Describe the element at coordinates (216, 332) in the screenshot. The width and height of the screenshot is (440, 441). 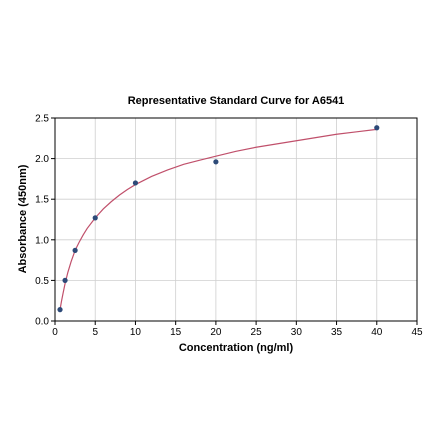
I see `x-tick-label: 20` at that location.